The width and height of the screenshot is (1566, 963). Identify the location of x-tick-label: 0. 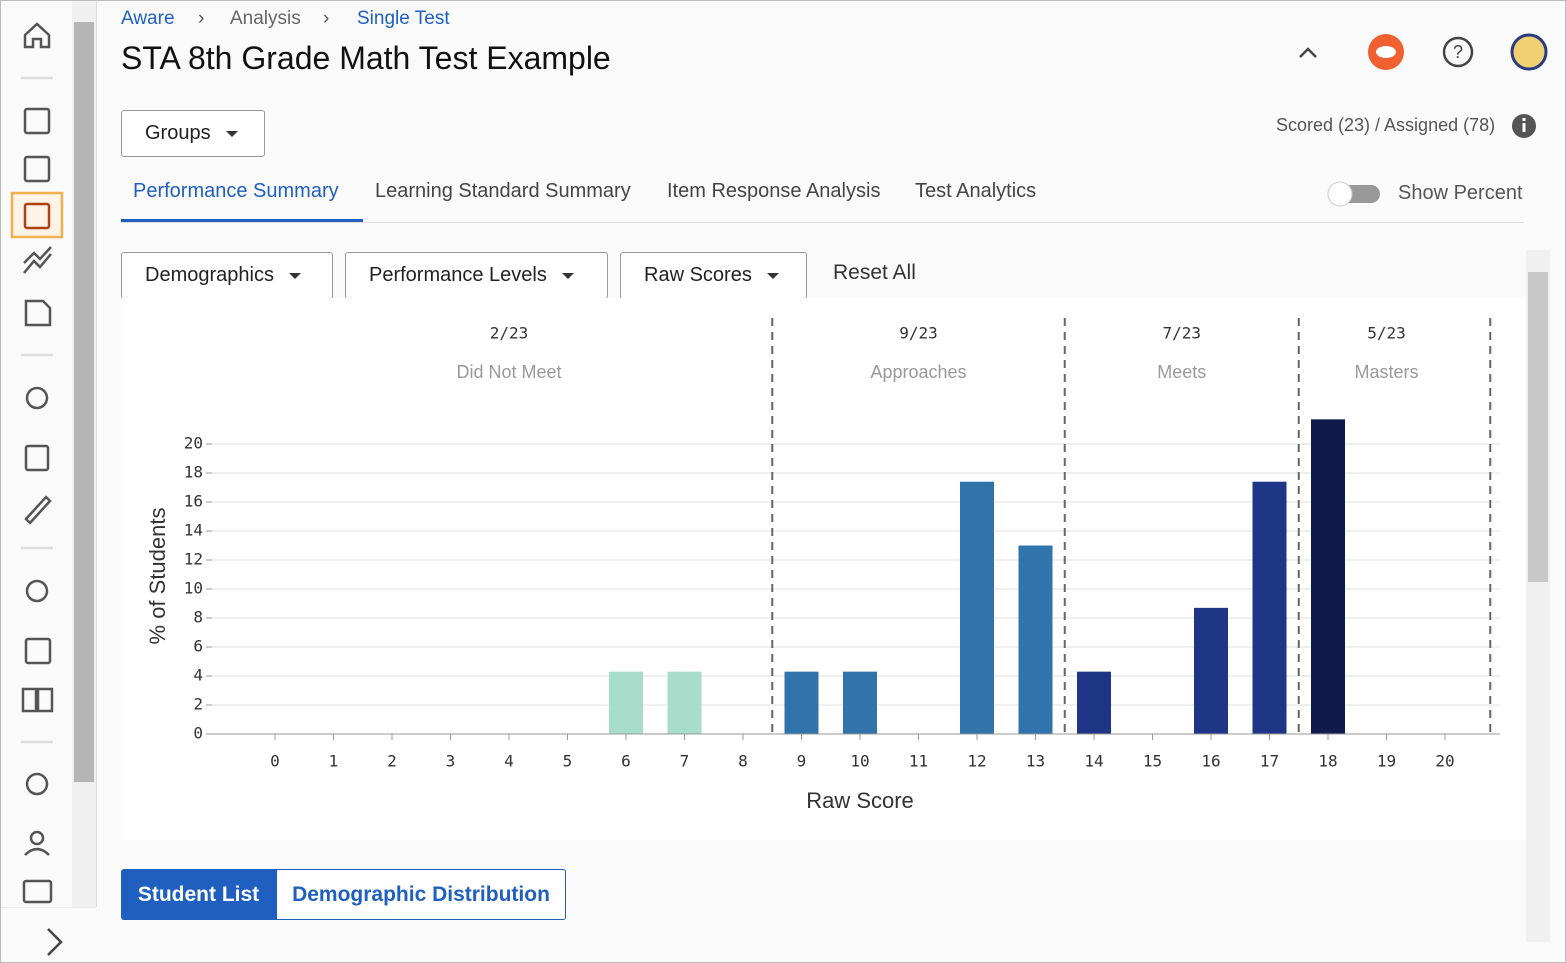
(275, 761).